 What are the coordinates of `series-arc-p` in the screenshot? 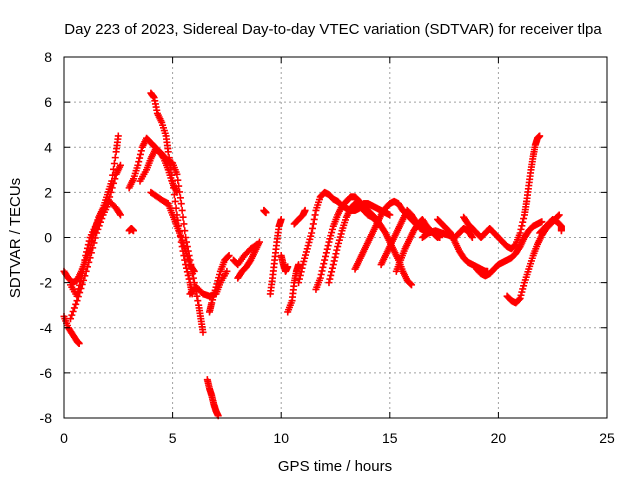 It's located at (275, 256).